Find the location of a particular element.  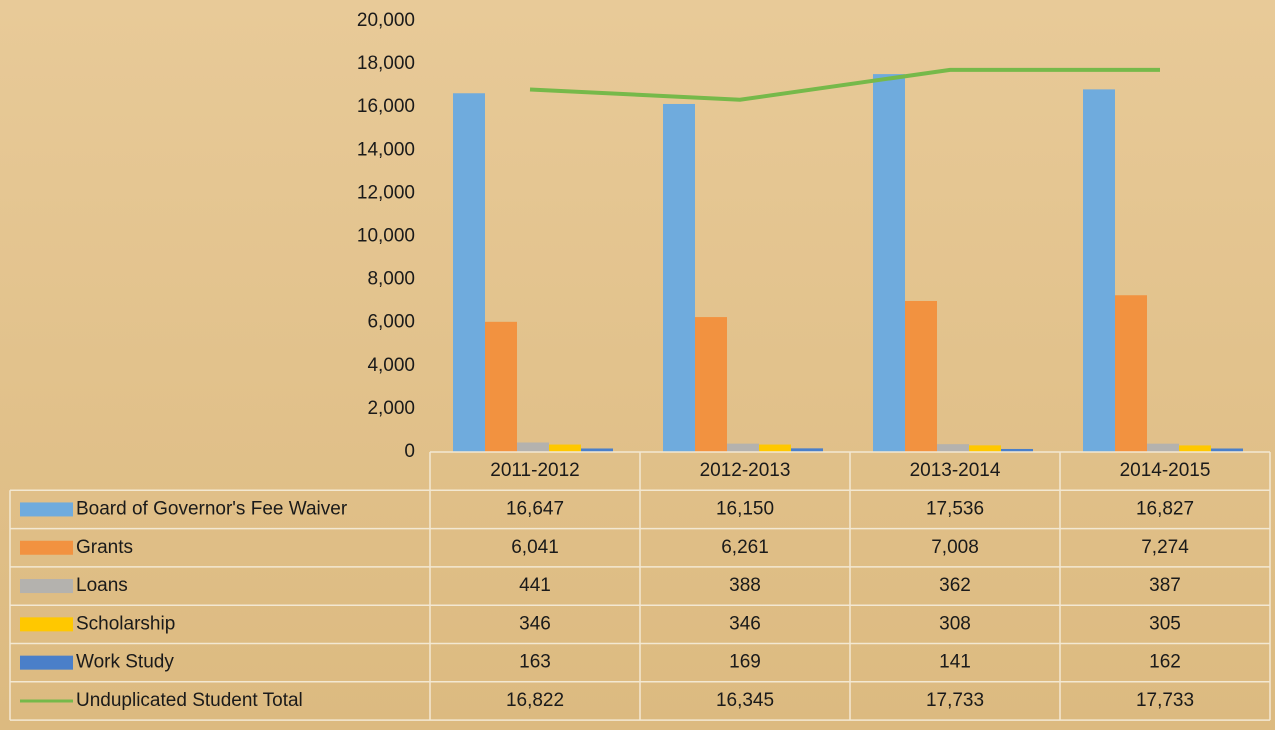

y-tick-label: 16,000 is located at coordinates (386, 106).